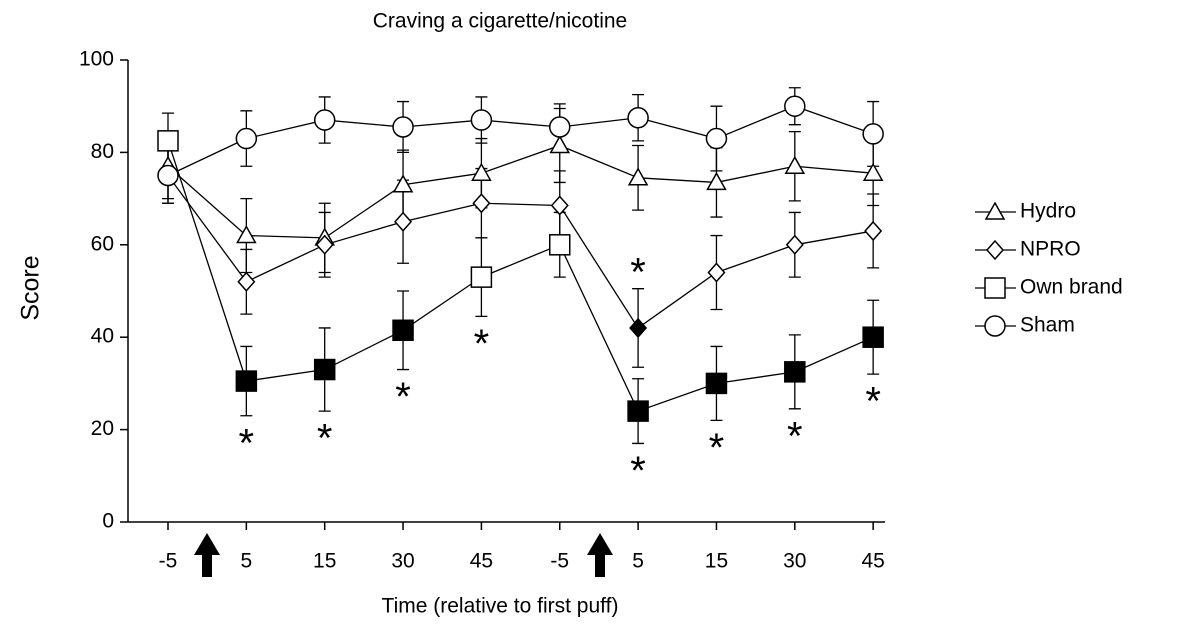  Describe the element at coordinates (102, 243) in the screenshot. I see `y-tick-label: 60` at that location.